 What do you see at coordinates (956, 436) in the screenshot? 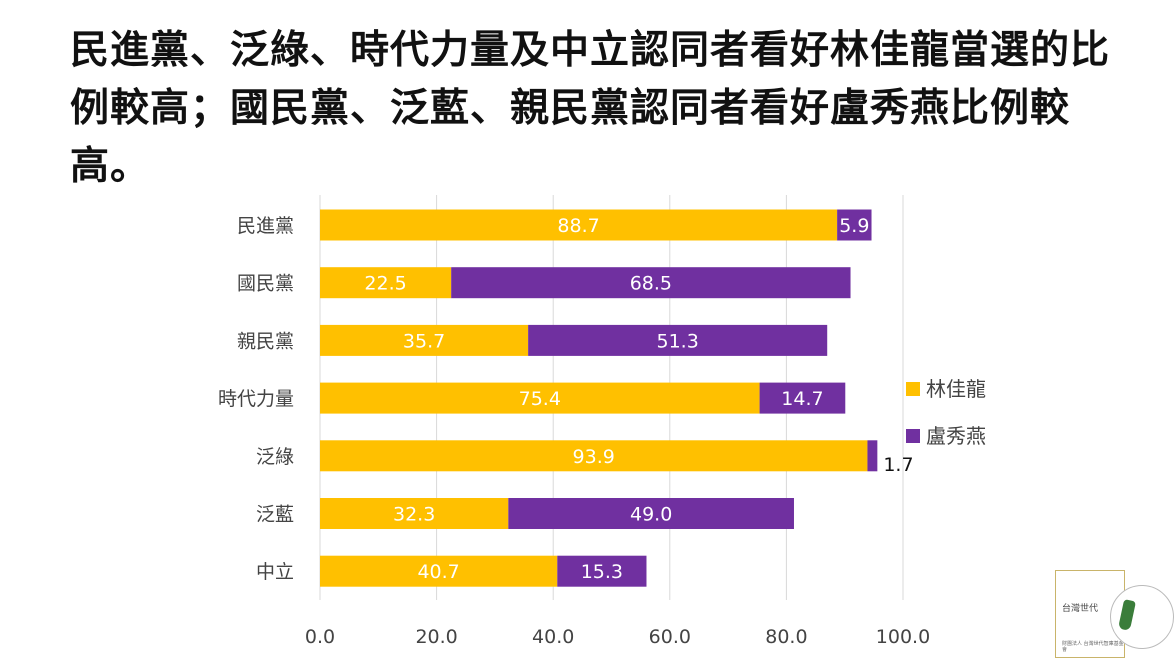
I see `legend-label: 盧秀燕` at bounding box center [956, 436].